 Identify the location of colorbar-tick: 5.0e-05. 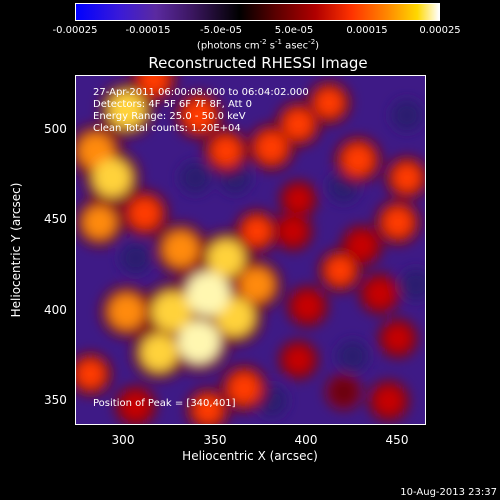
(294, 30).